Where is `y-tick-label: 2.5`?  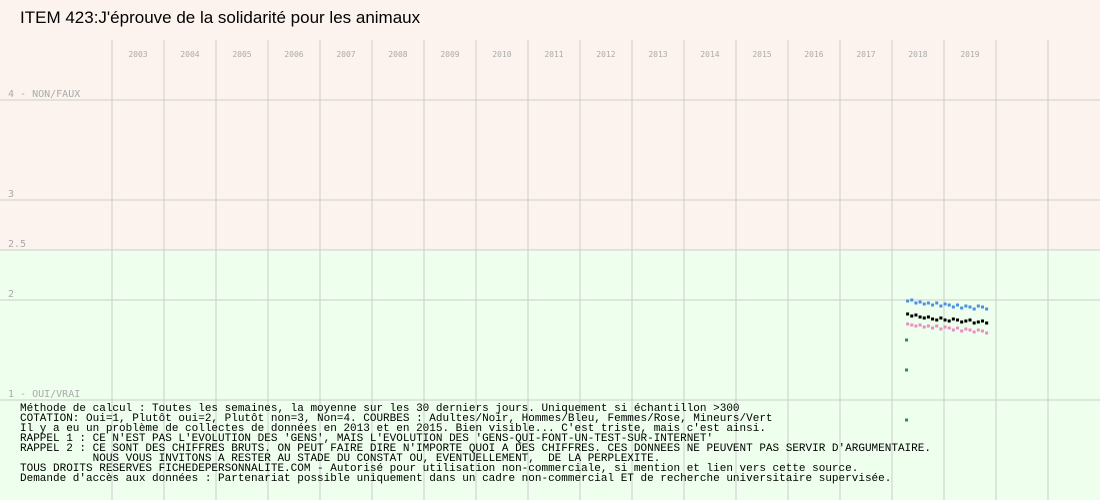 y-tick-label: 2.5 is located at coordinates (17, 244).